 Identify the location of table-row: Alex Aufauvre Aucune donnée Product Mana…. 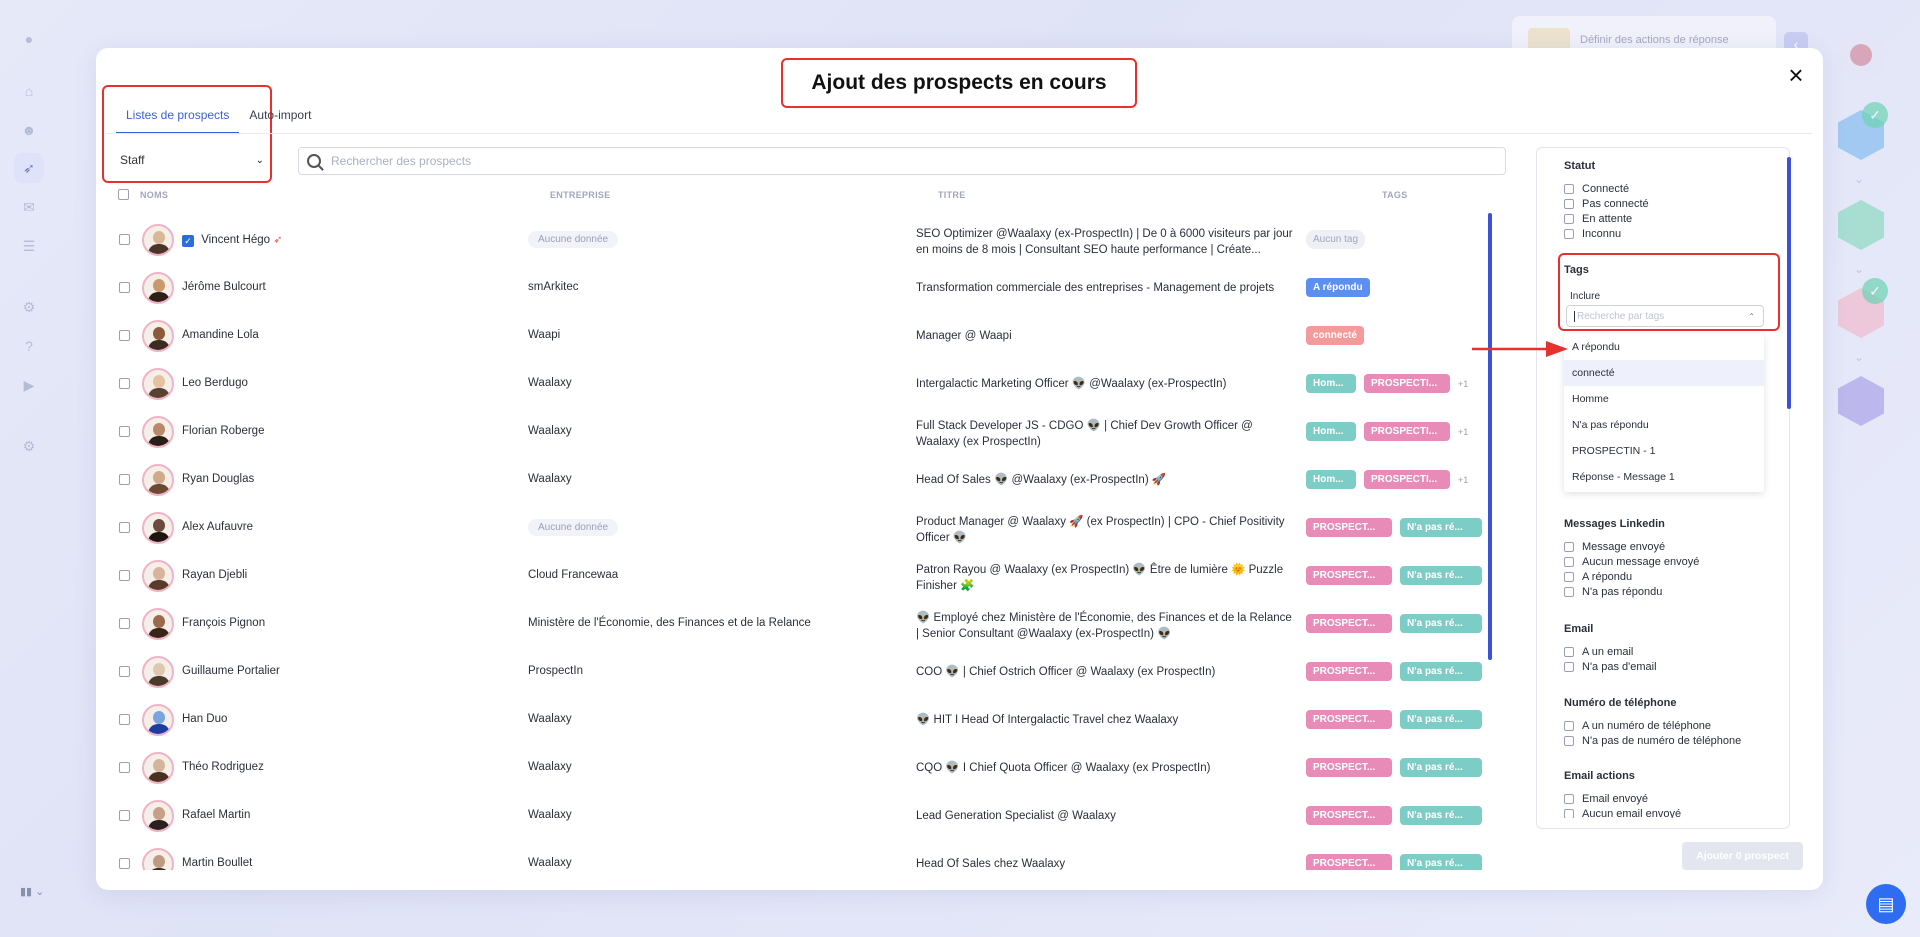
(816, 528).